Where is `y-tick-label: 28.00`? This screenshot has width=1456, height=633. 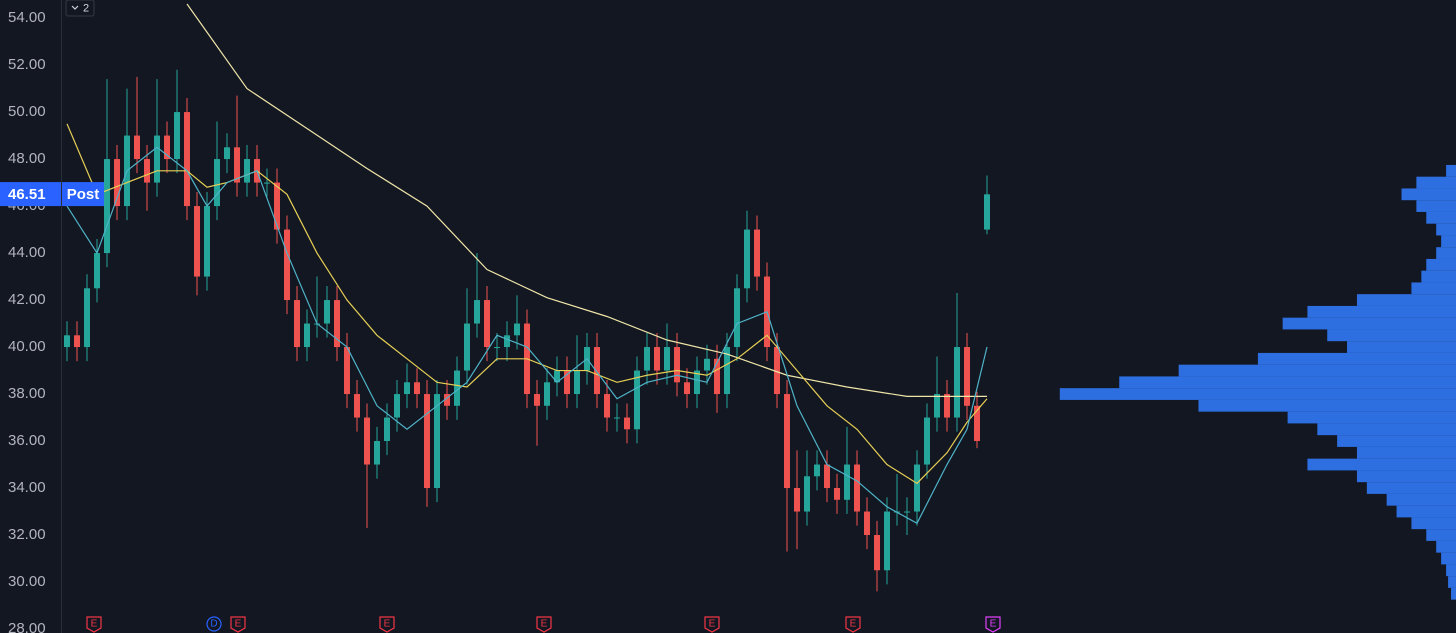 y-tick-label: 28.00 is located at coordinates (27, 626).